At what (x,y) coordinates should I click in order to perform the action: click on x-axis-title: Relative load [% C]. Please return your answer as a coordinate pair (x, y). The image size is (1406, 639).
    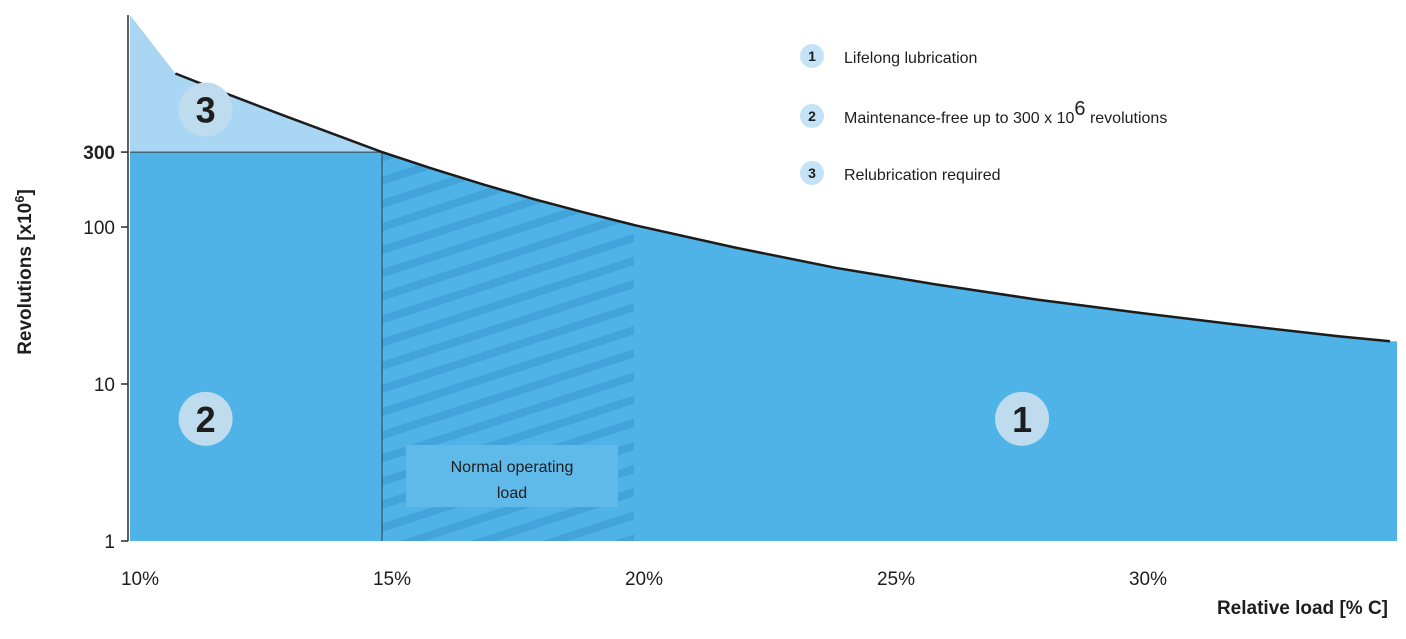
    Looking at the image, I should click on (1302, 608).